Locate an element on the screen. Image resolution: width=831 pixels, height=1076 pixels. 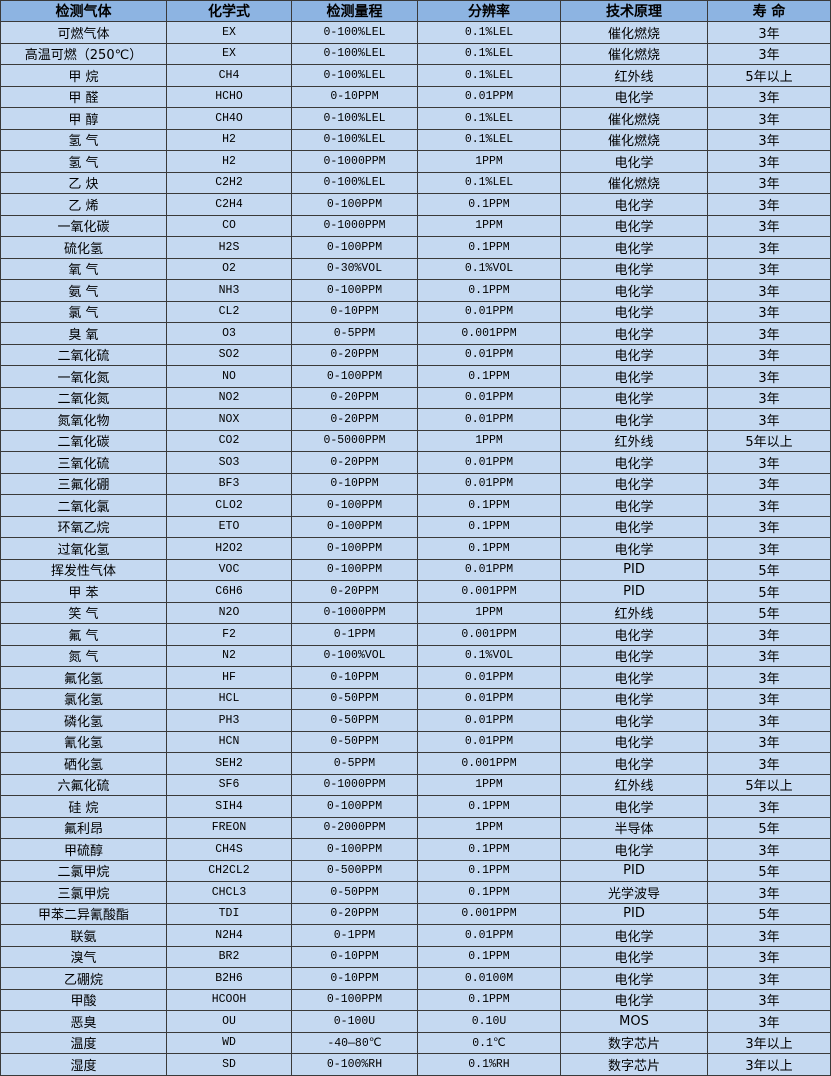
formula-cell: FREON is located at coordinates (229, 827).